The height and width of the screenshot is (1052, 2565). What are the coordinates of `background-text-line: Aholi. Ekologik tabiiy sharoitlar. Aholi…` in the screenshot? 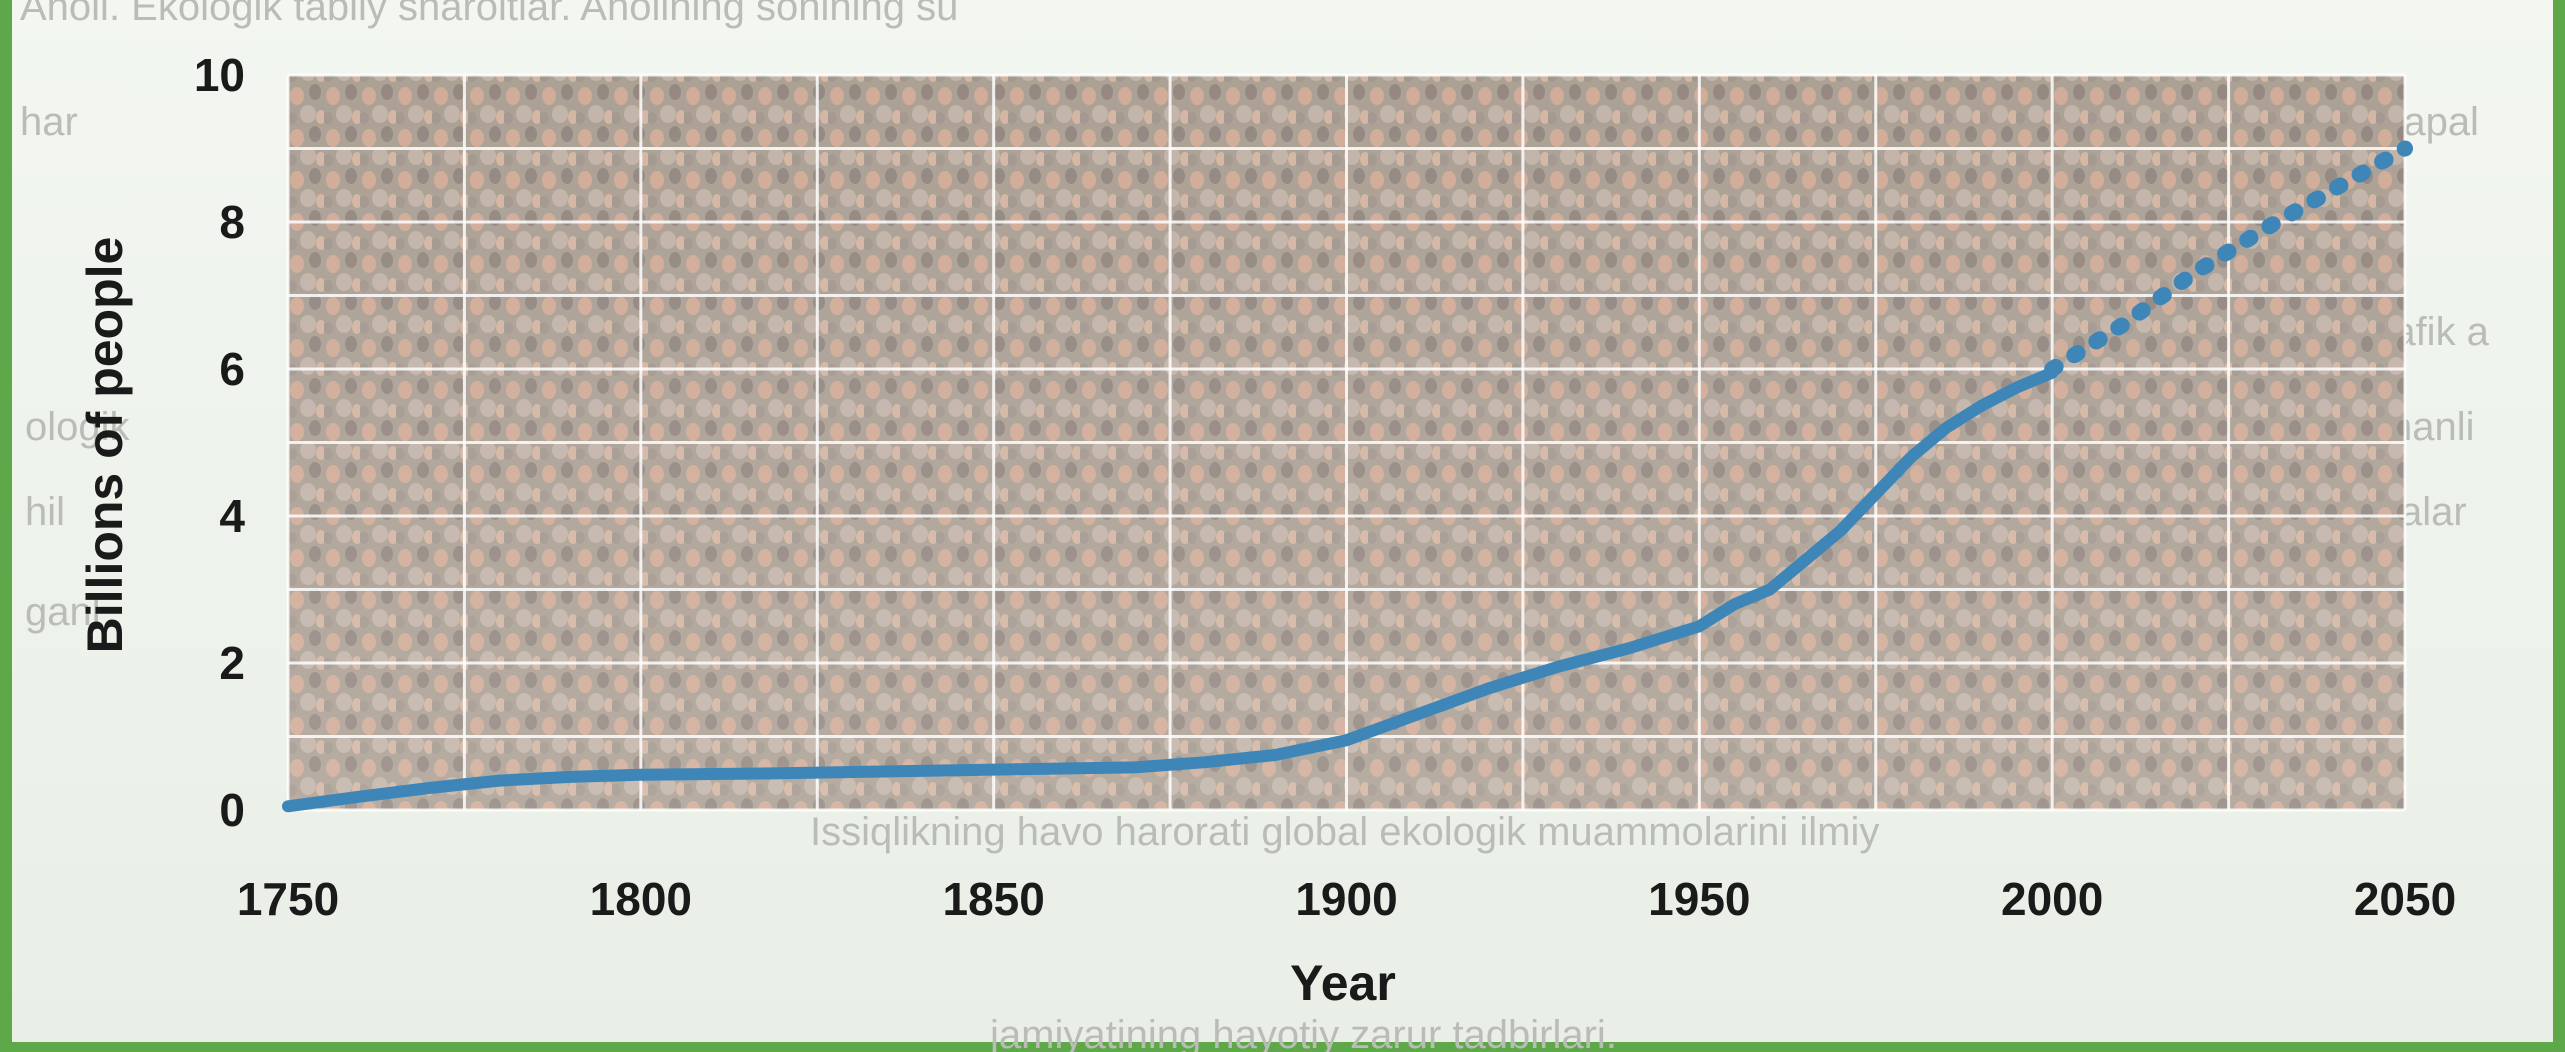 It's located at (489, 14).